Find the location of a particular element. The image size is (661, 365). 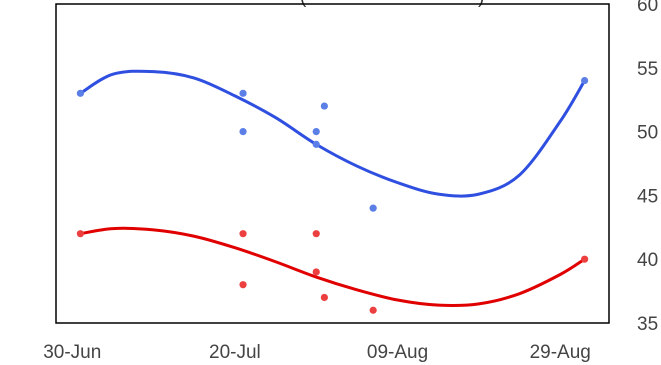

x-axis-ticks: 30-Jun 20-Jul 09-Aug 29-Aug is located at coordinates (317, 352).